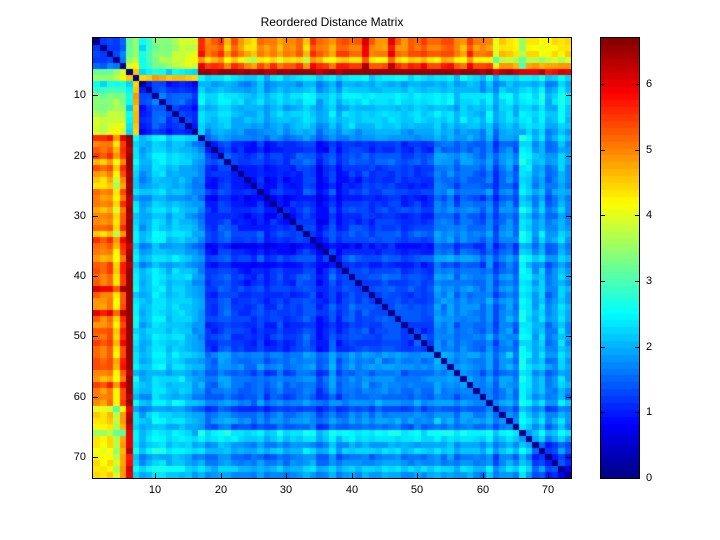  I want to click on x-axis-tick-label: 10, so click(155, 490).